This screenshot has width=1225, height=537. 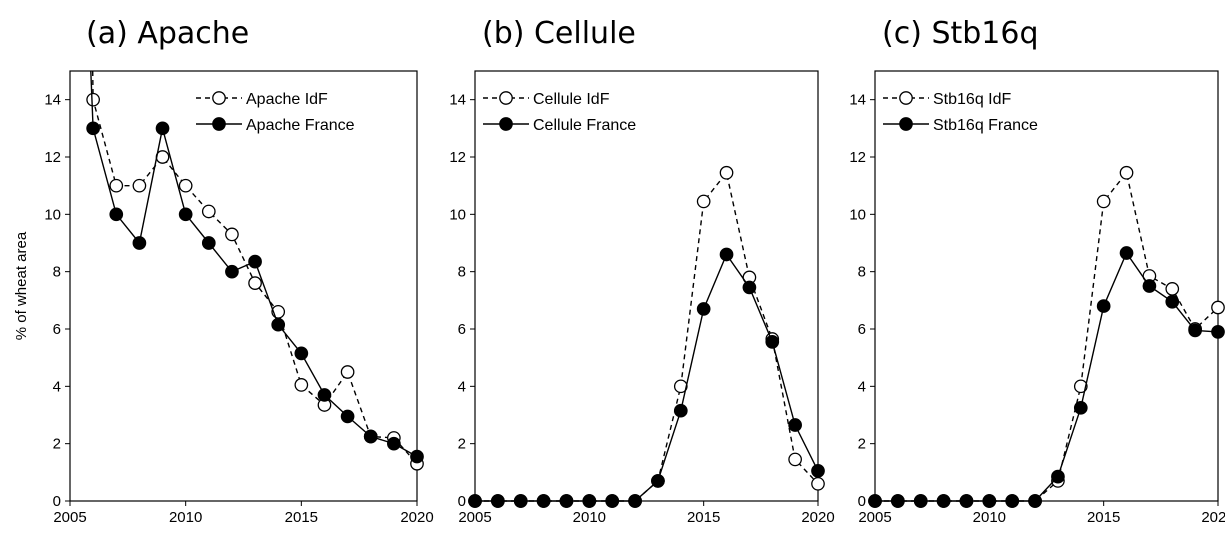 What do you see at coordinates (287, 99) in the screenshot?
I see `legend-label: Apache IdF` at bounding box center [287, 99].